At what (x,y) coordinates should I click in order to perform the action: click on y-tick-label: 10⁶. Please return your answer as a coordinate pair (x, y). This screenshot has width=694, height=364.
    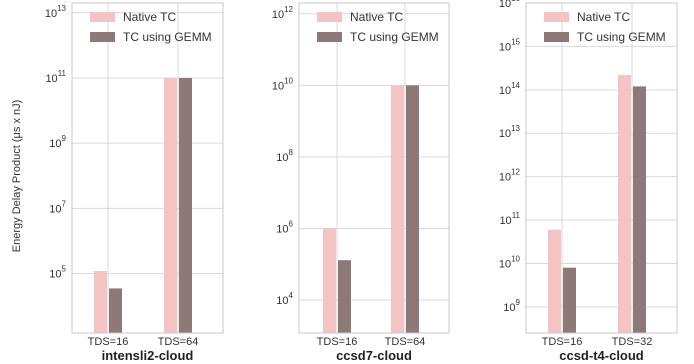
    Looking at the image, I should click on (284, 227).